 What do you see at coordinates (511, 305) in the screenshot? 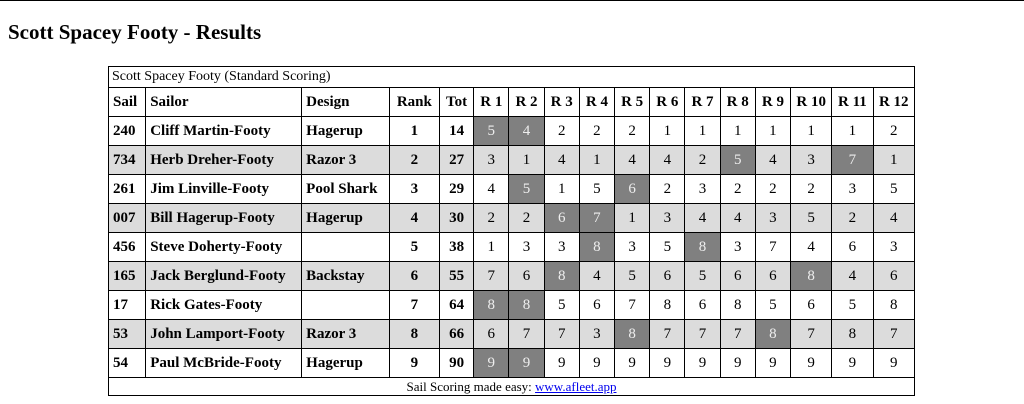
I see `table-row: 17 Rick Gates-Footy 7 64 8 8 5 6 7 8 6 8 5 6 5 8` at bounding box center [511, 305].